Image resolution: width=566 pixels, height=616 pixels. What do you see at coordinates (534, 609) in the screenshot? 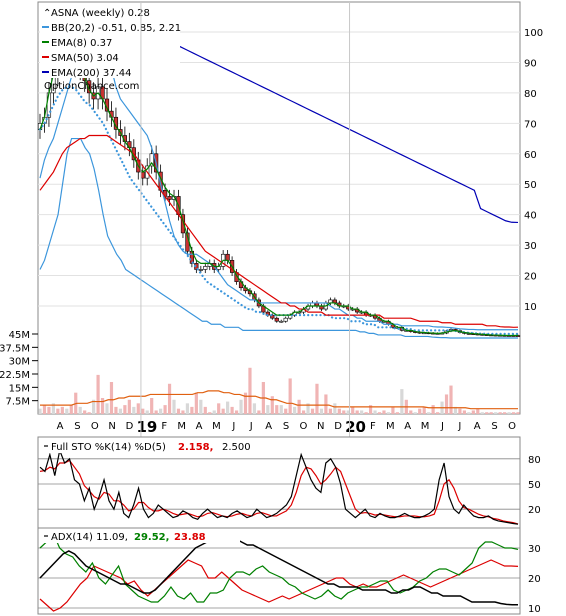
I see `adx-y-tick: 10` at bounding box center [534, 609].